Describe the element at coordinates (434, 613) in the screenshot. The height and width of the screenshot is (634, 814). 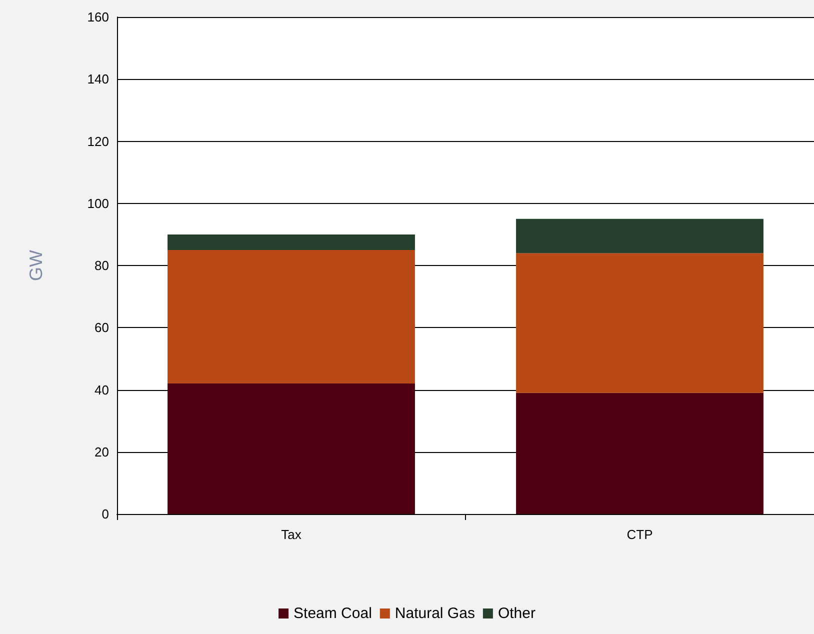
I see `legend-label: Natural Gas` at that location.